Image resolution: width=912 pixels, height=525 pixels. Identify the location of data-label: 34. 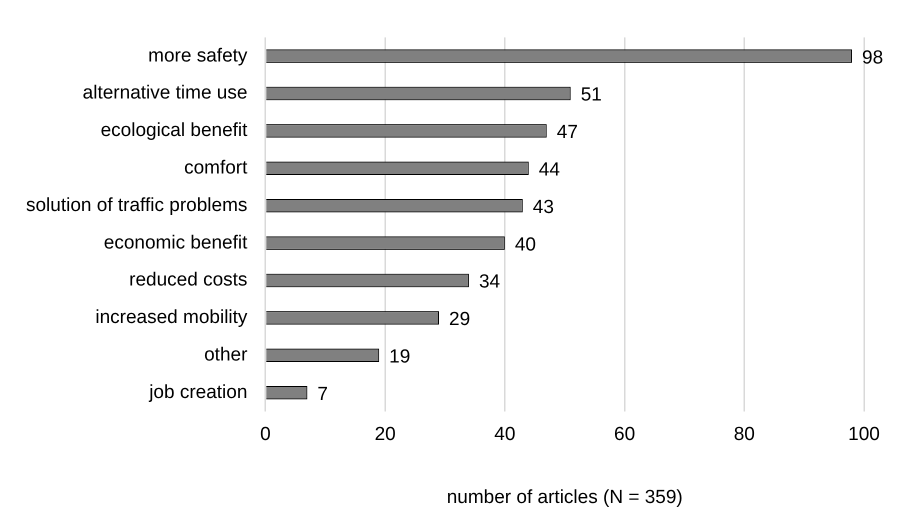
(489, 282).